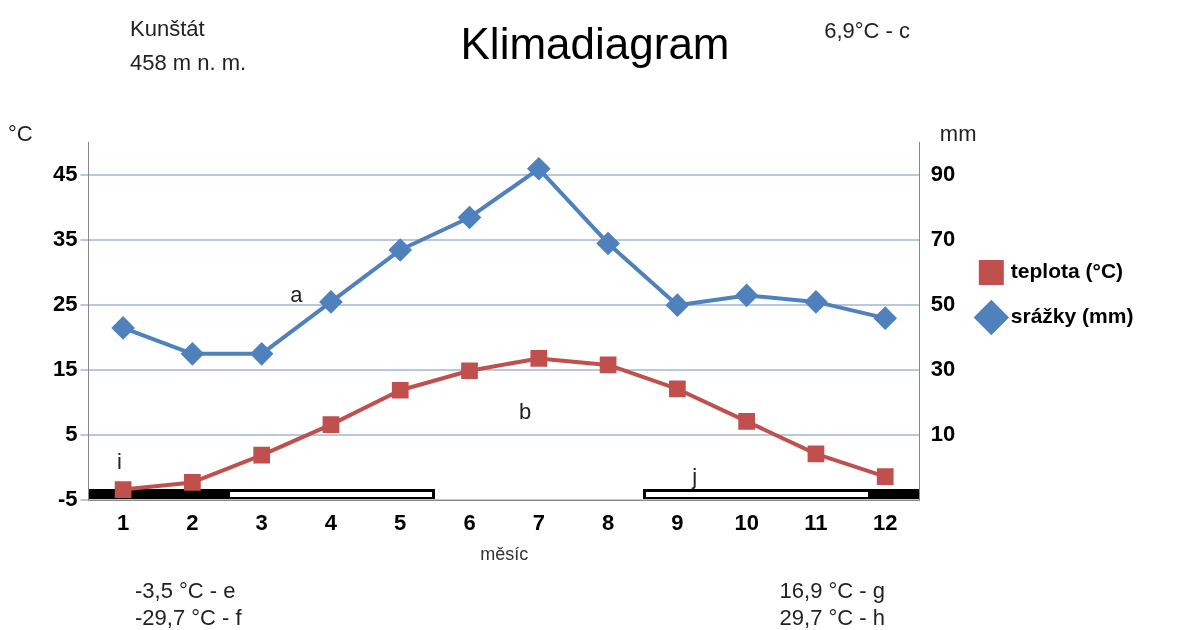 Image resolution: width=1185 pixels, height=630 pixels. I want to click on y-axis-title: °C, so click(20, 133).